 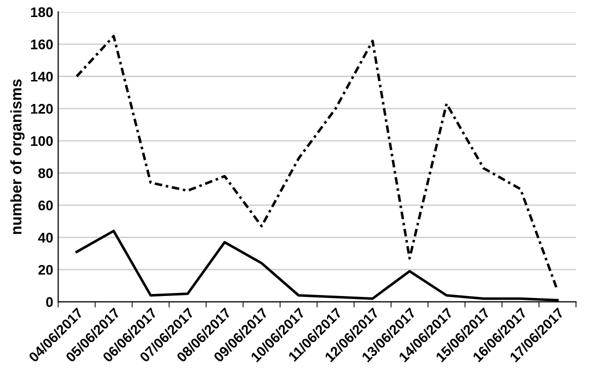 I want to click on y-tick-label: 180, so click(x=42, y=12).